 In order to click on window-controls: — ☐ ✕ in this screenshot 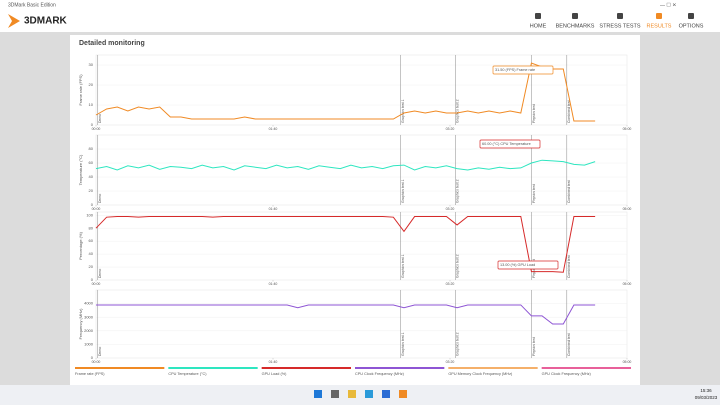, I will do `click(668, 5)`.